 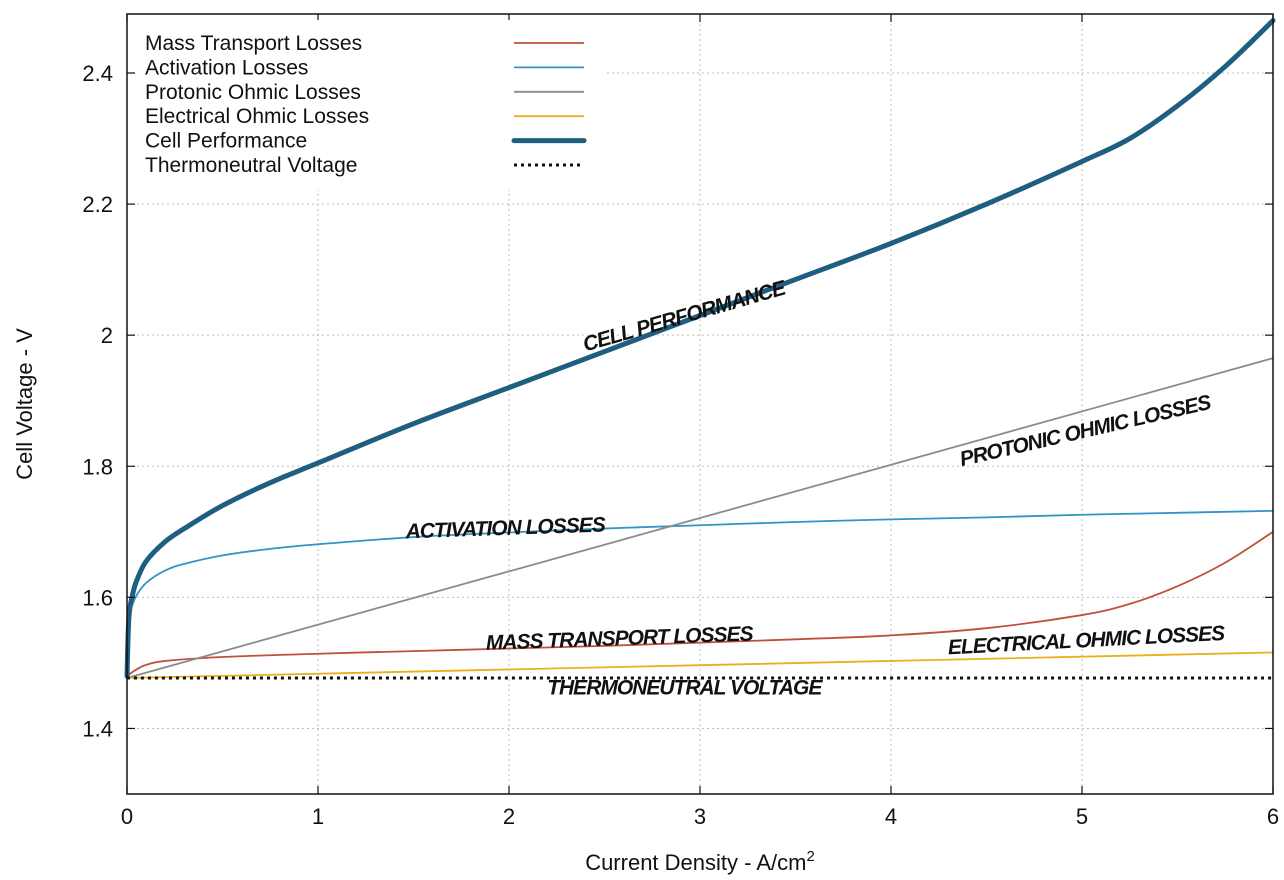 What do you see at coordinates (97, 728) in the screenshot?
I see `y-tick-label: 1.4` at bounding box center [97, 728].